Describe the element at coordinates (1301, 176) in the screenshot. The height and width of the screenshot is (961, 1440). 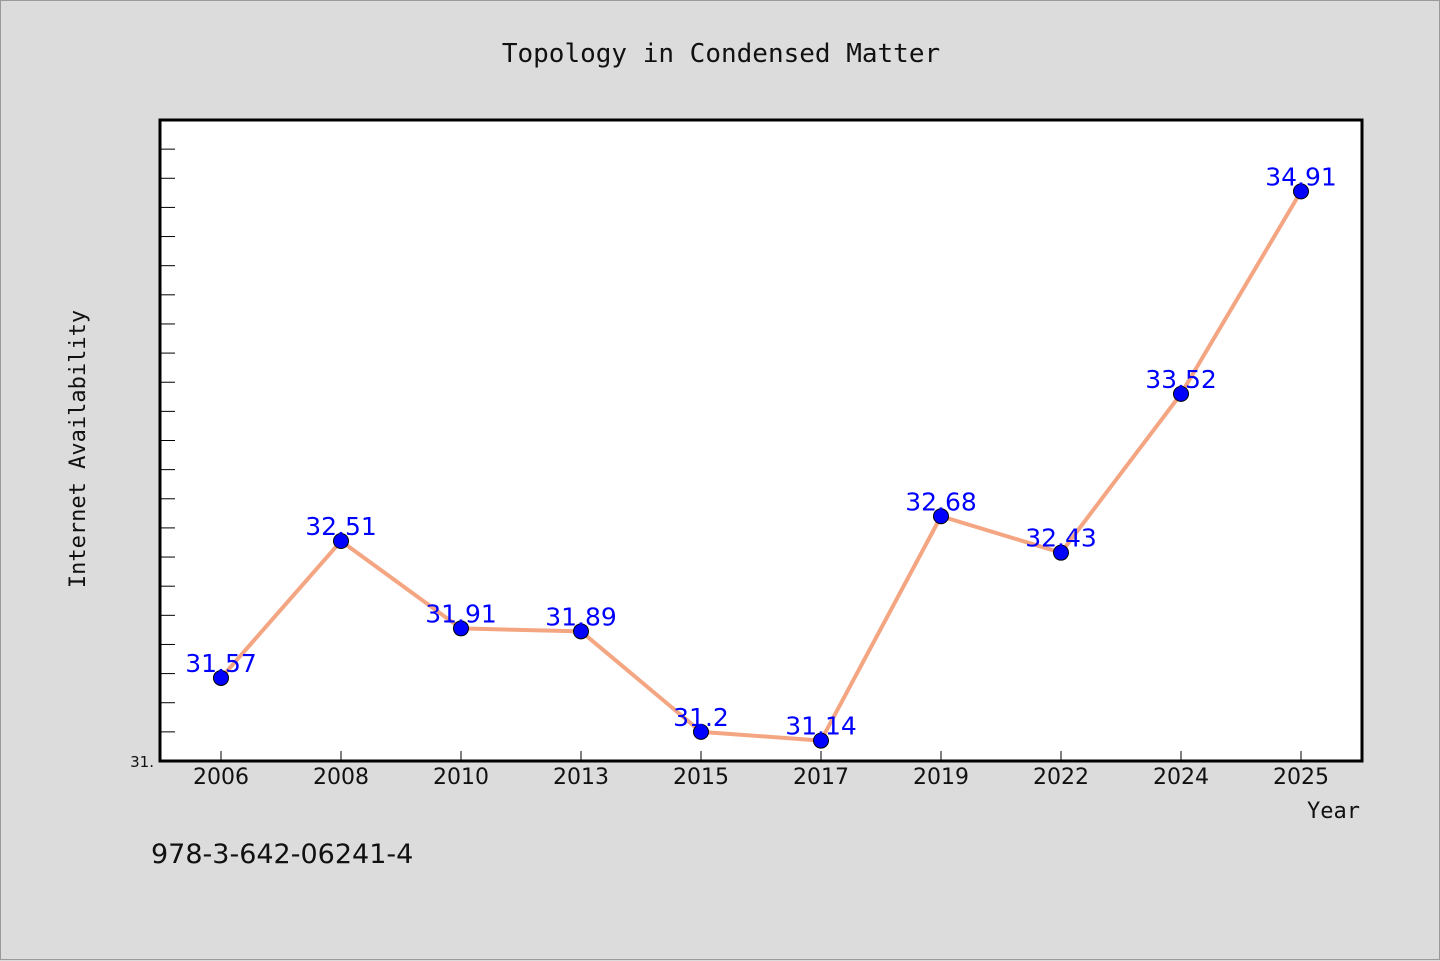
I see `data-label: 34.91` at that location.